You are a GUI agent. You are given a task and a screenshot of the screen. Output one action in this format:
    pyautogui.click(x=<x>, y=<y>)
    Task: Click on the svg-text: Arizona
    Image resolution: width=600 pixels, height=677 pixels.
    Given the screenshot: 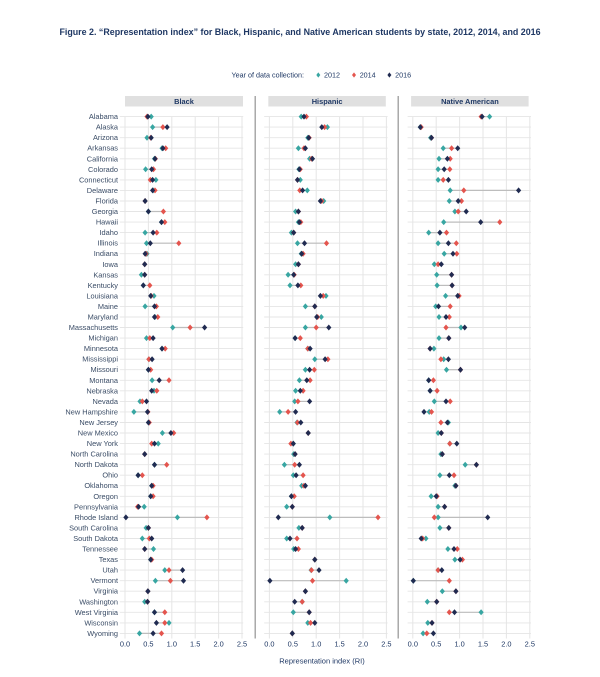 What is the action you would take?
    pyautogui.click(x=106, y=137)
    